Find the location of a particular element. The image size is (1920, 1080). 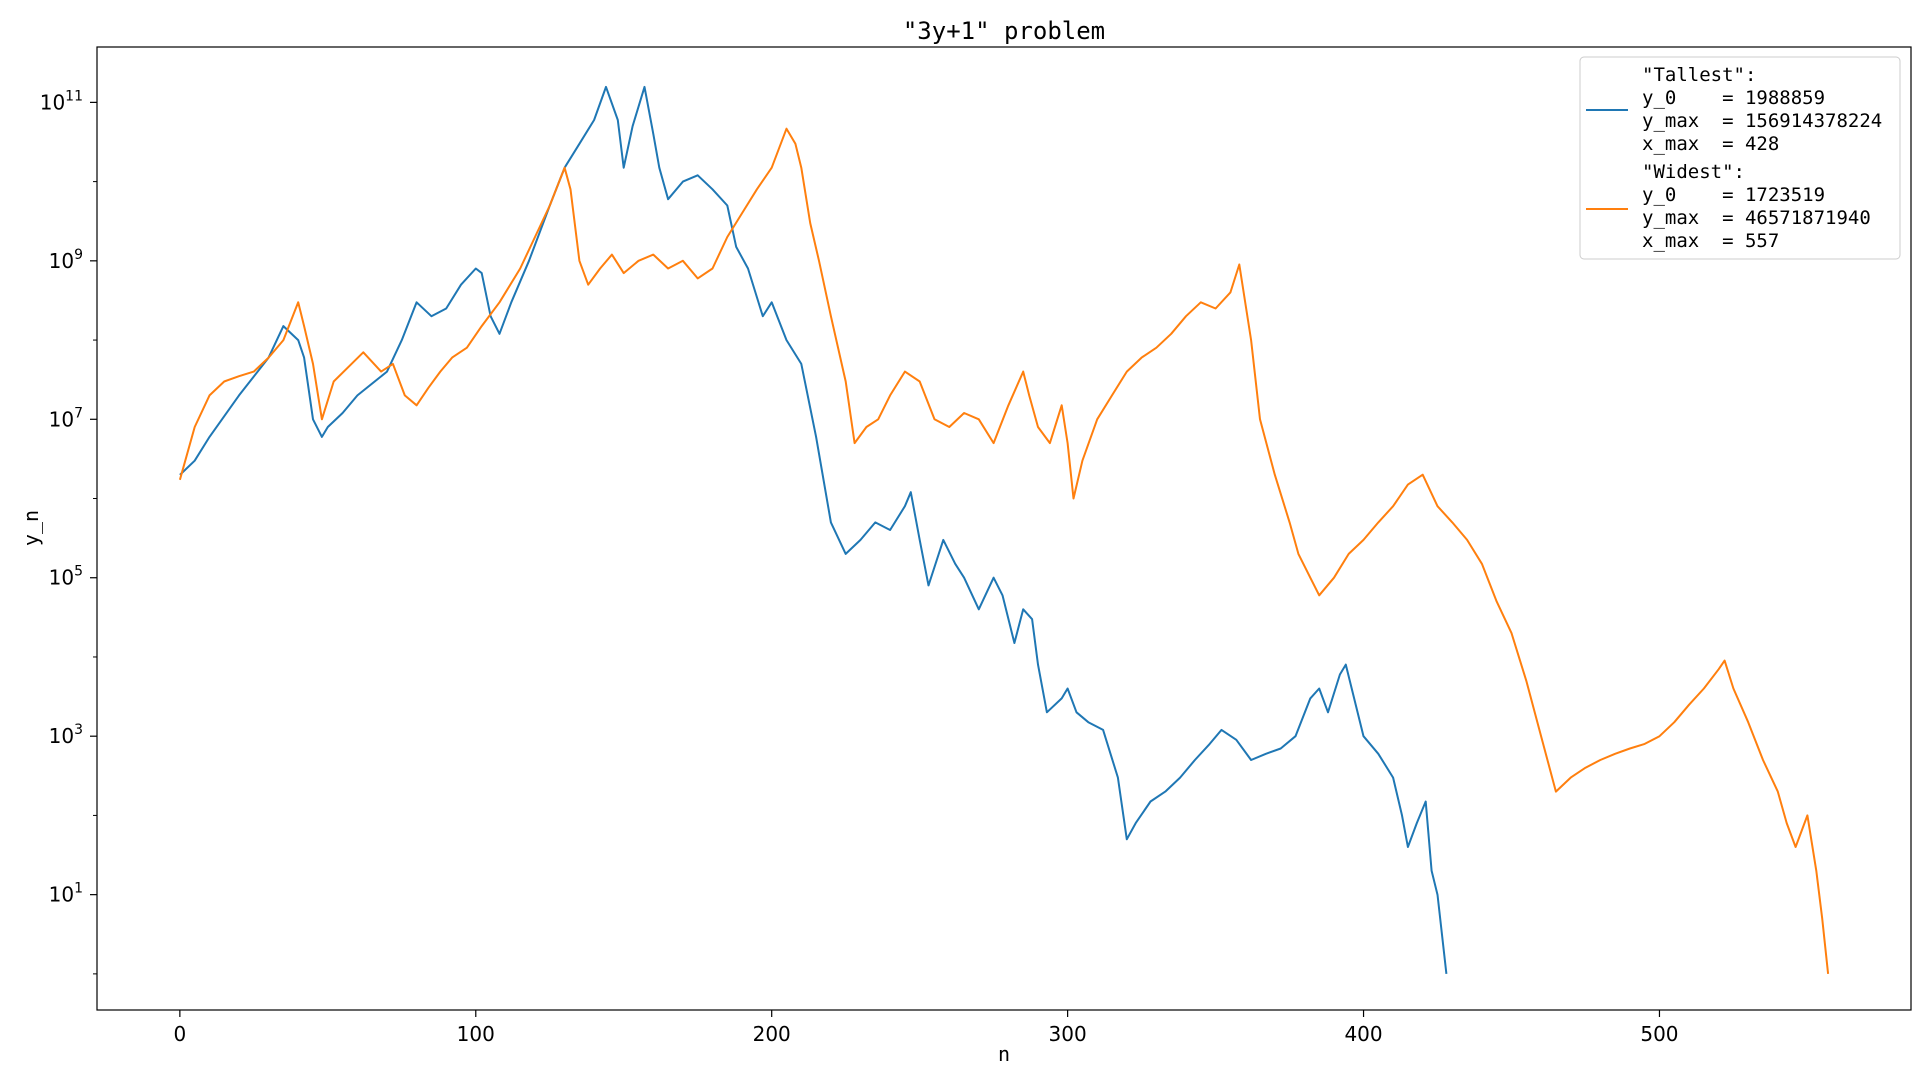

y-axis-label: y_n is located at coordinates (31, 528).